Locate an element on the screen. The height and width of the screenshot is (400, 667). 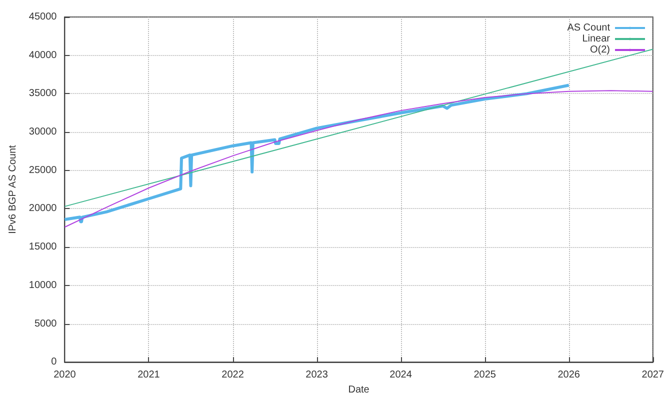
y-tick-label: 45000 is located at coordinates (43, 17).